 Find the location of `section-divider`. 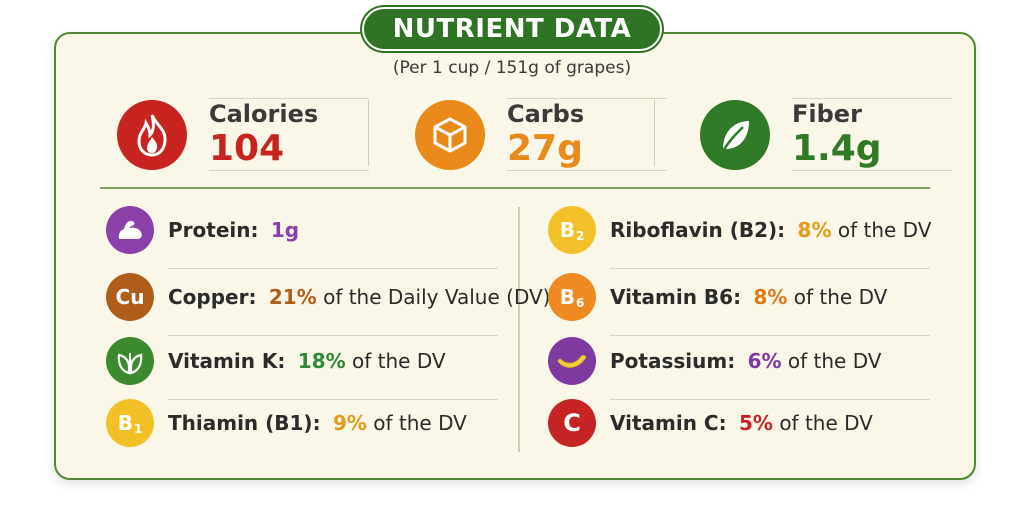

section-divider is located at coordinates (515, 188).